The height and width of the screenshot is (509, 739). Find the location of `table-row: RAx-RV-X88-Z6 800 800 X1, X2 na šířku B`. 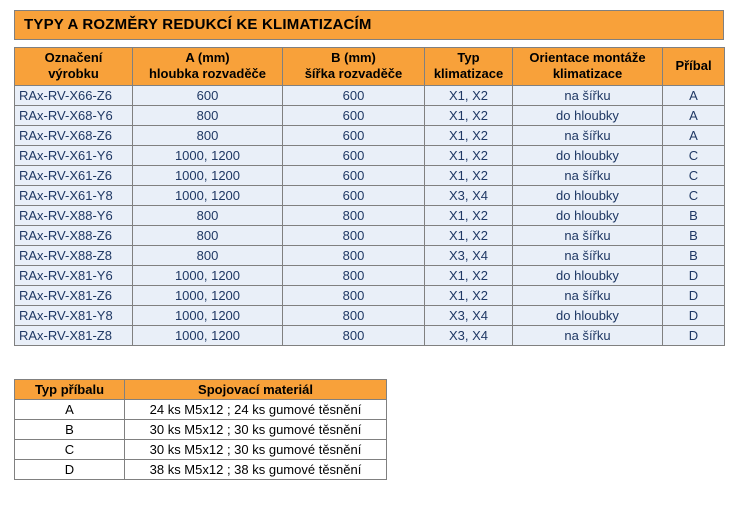

table-row: RAx-RV-X88-Z6 800 800 X1, X2 na šířku B is located at coordinates (369, 235).